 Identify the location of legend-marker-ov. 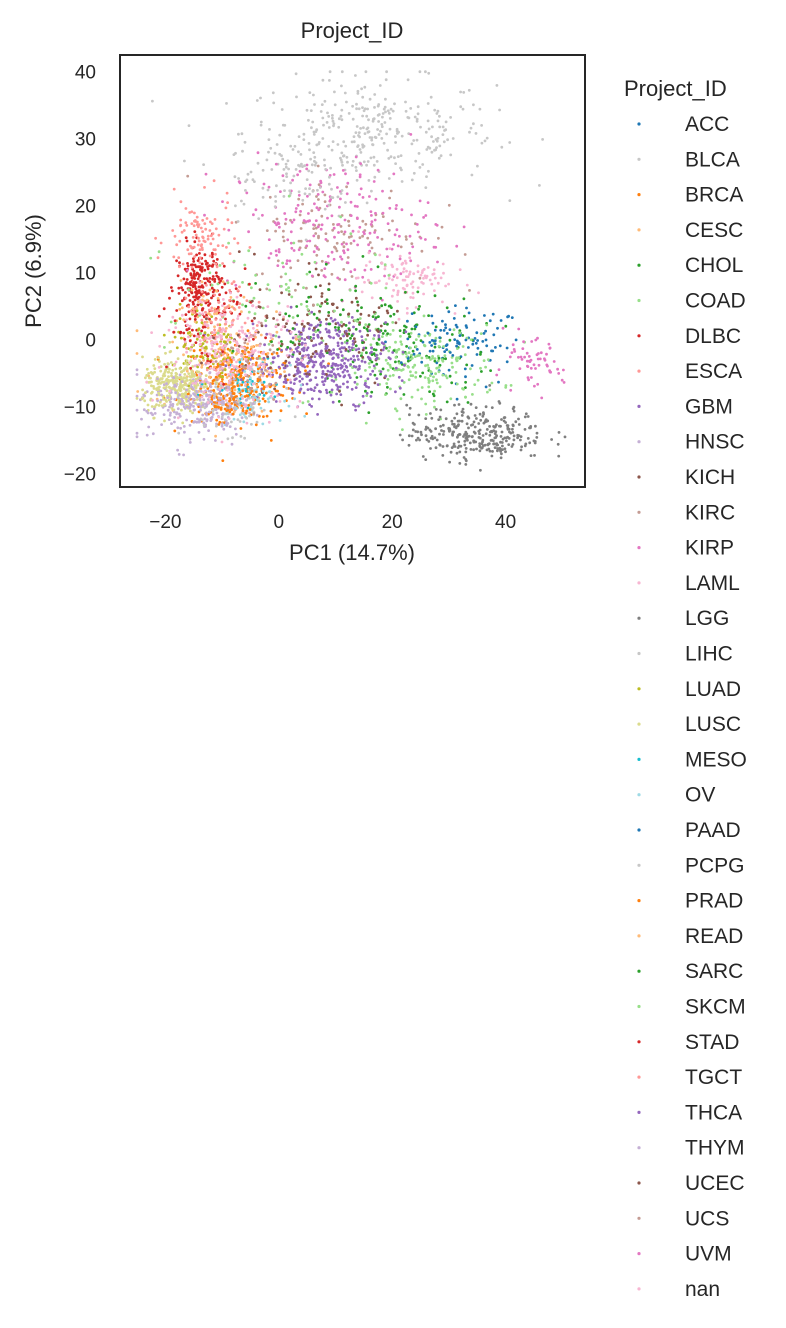
(639, 795).